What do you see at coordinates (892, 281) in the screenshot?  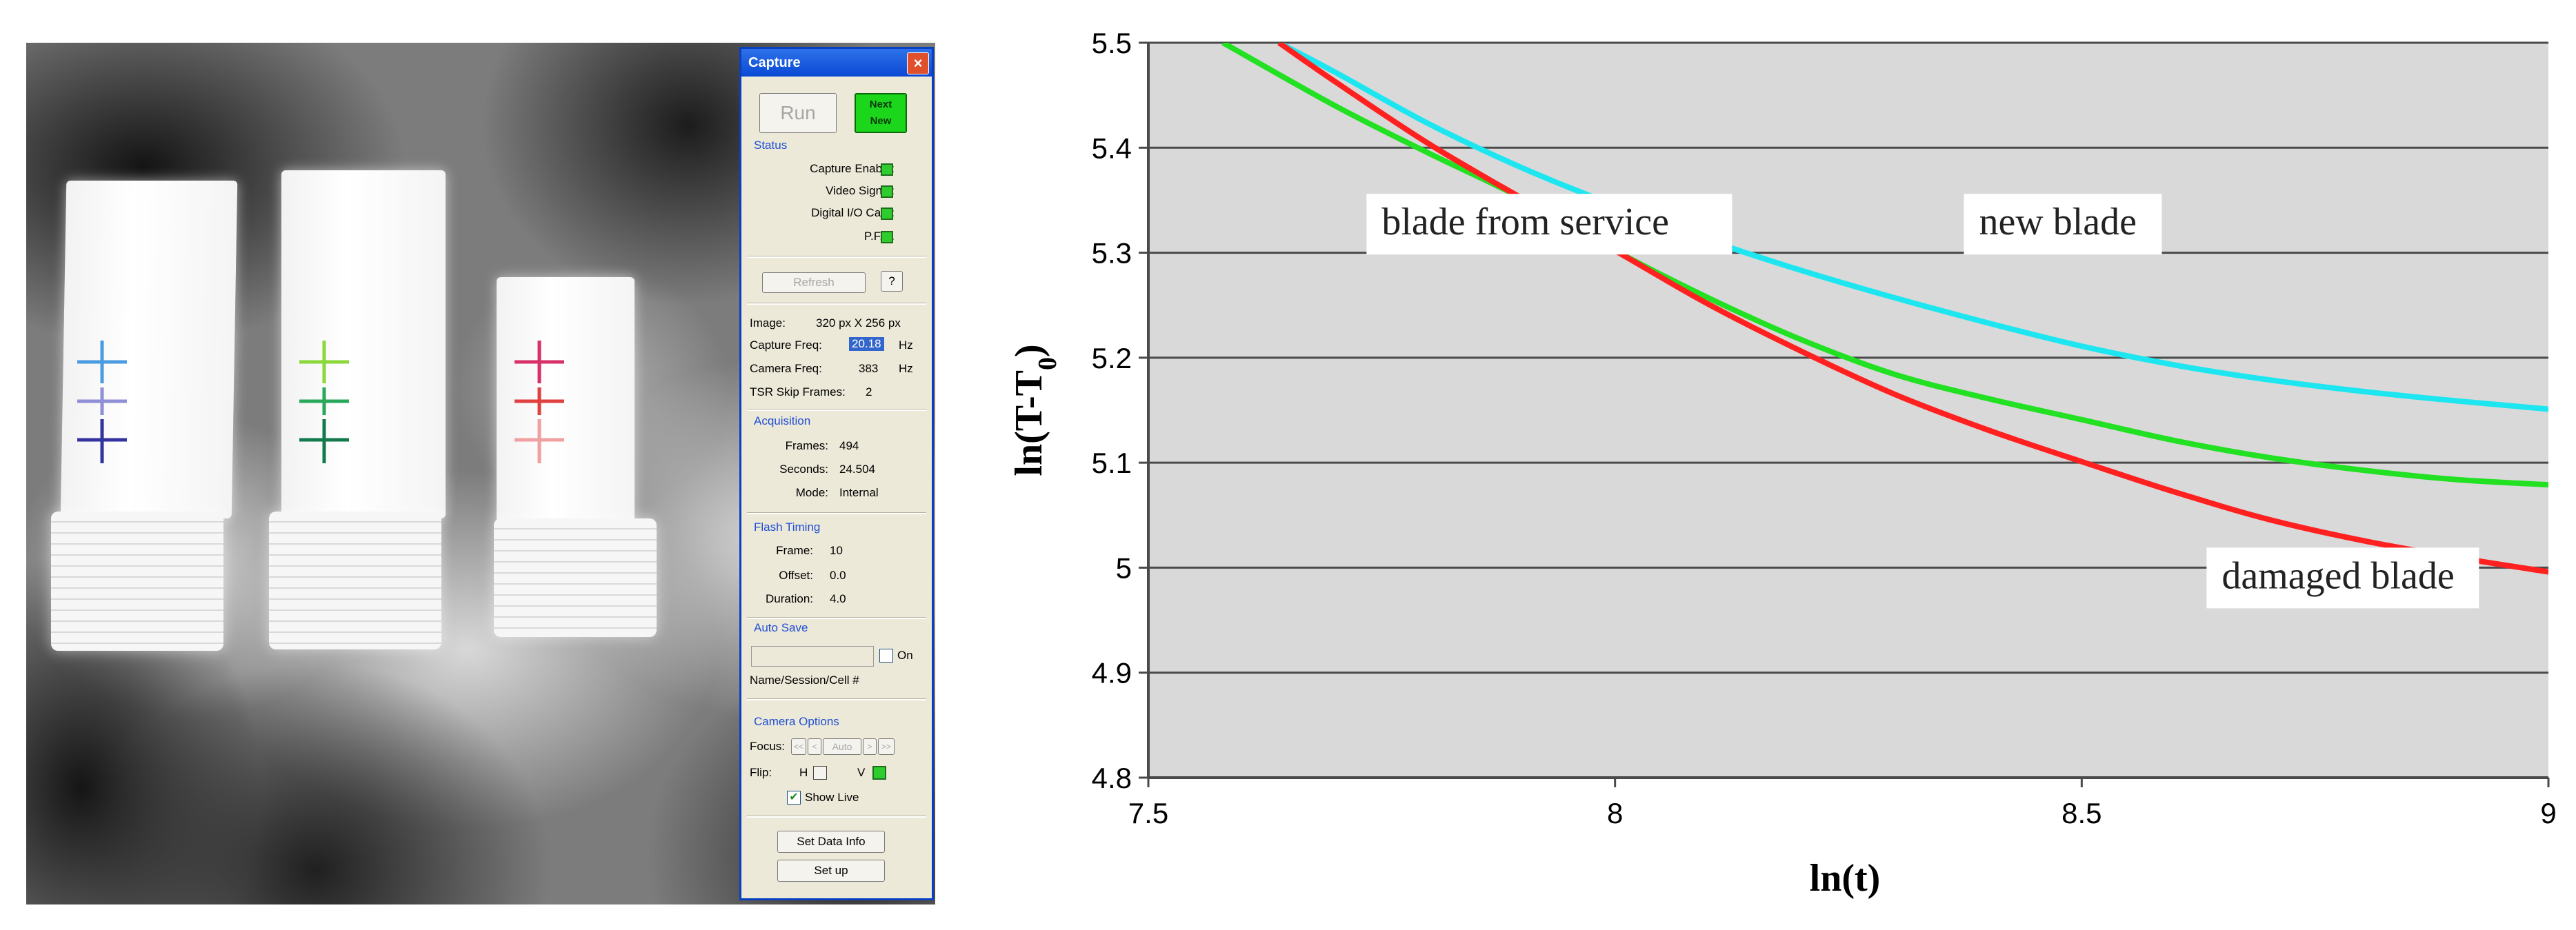 I see `help-button: ?` at bounding box center [892, 281].